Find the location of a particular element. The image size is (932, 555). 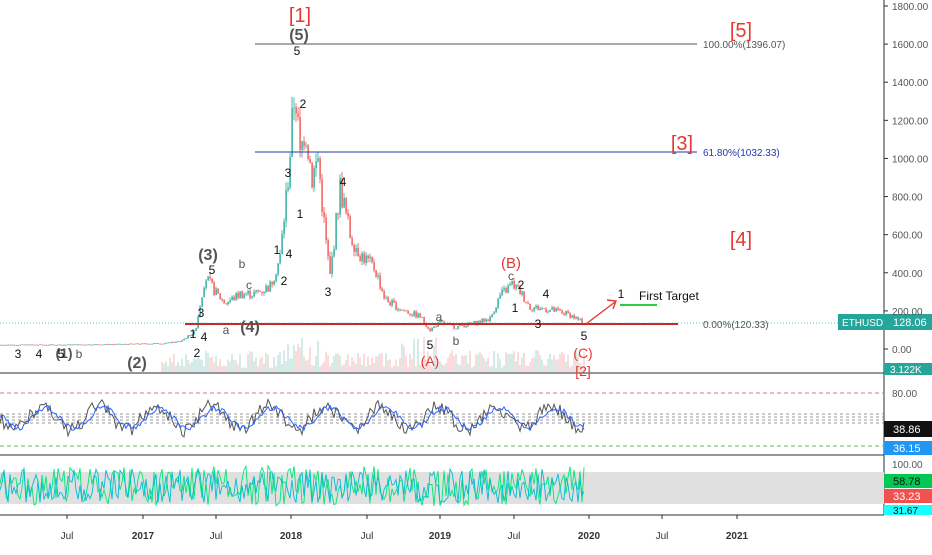

stoch-k-line is located at coordinates (292, 485).